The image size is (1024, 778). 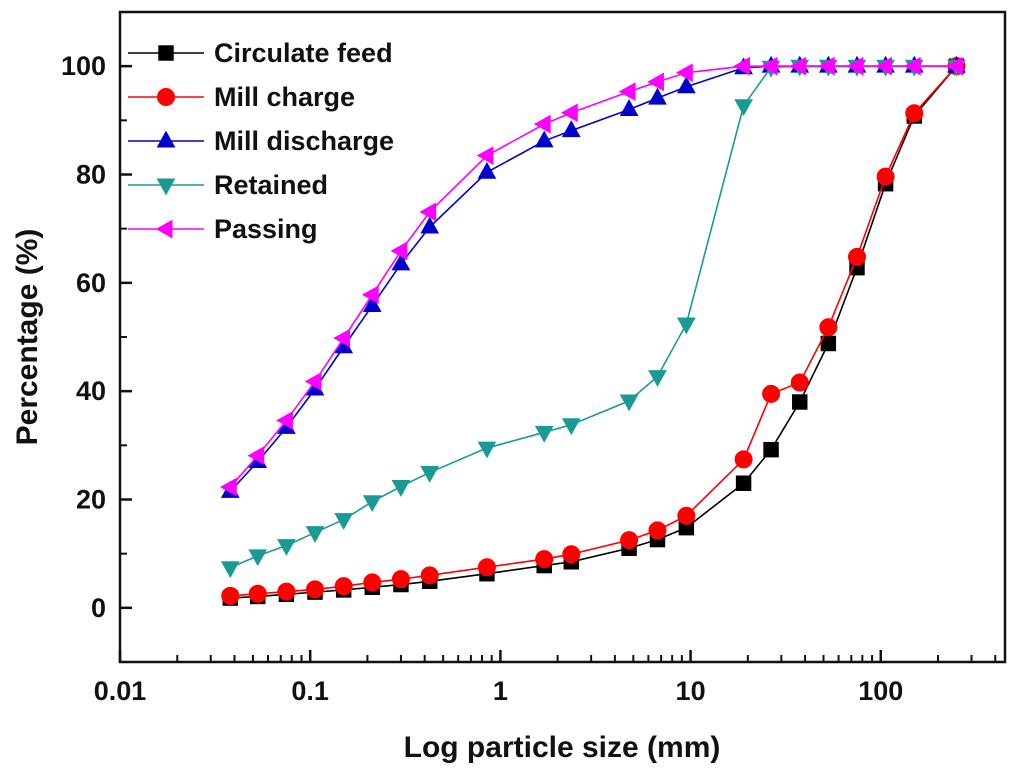 I want to click on y-tick-label: 20, so click(x=91, y=500).